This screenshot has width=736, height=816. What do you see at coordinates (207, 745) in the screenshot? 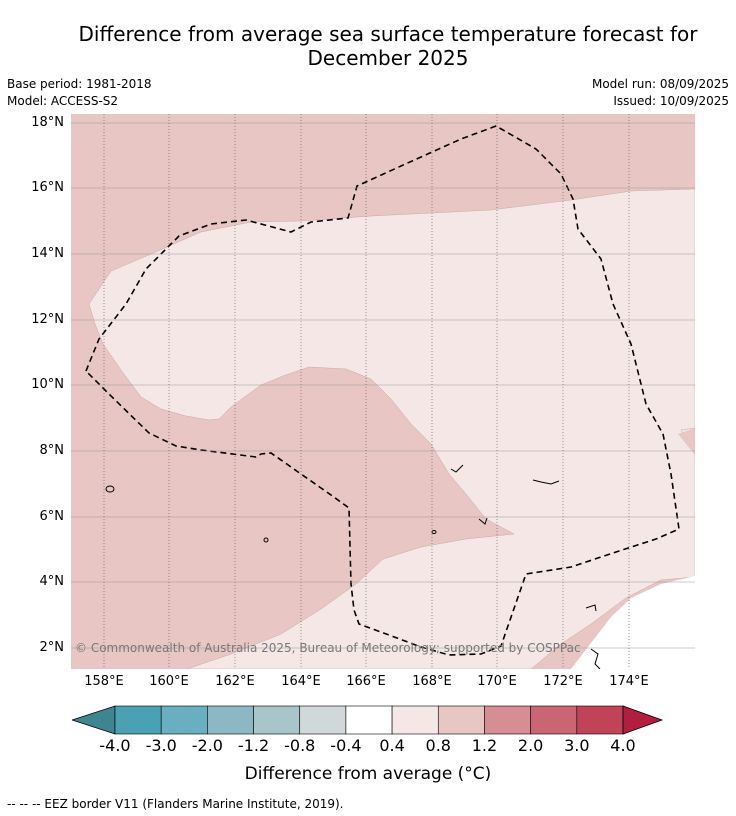
I see `colorbar-tick-label: -2.0` at bounding box center [207, 745].